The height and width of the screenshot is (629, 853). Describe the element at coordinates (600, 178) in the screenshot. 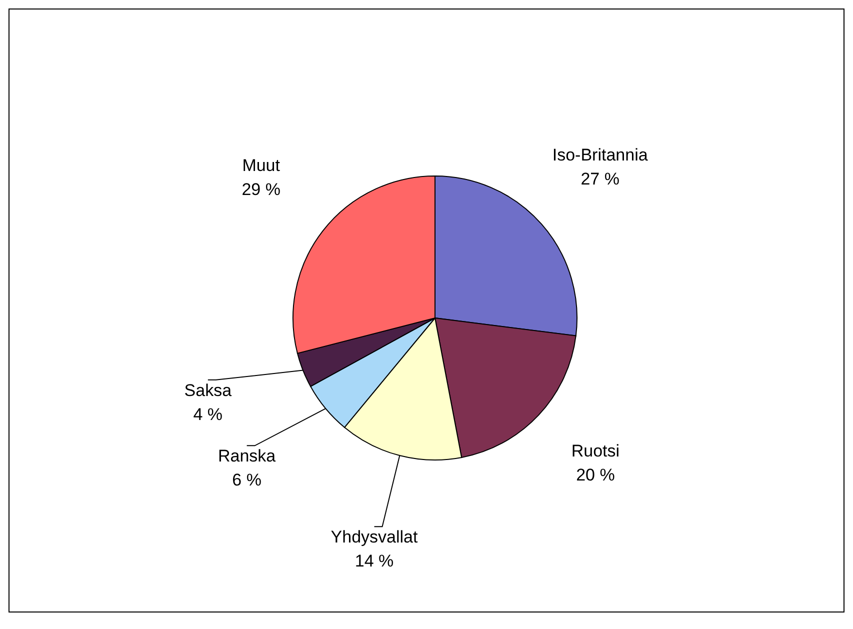

I see `data-label: 27 %` at that location.